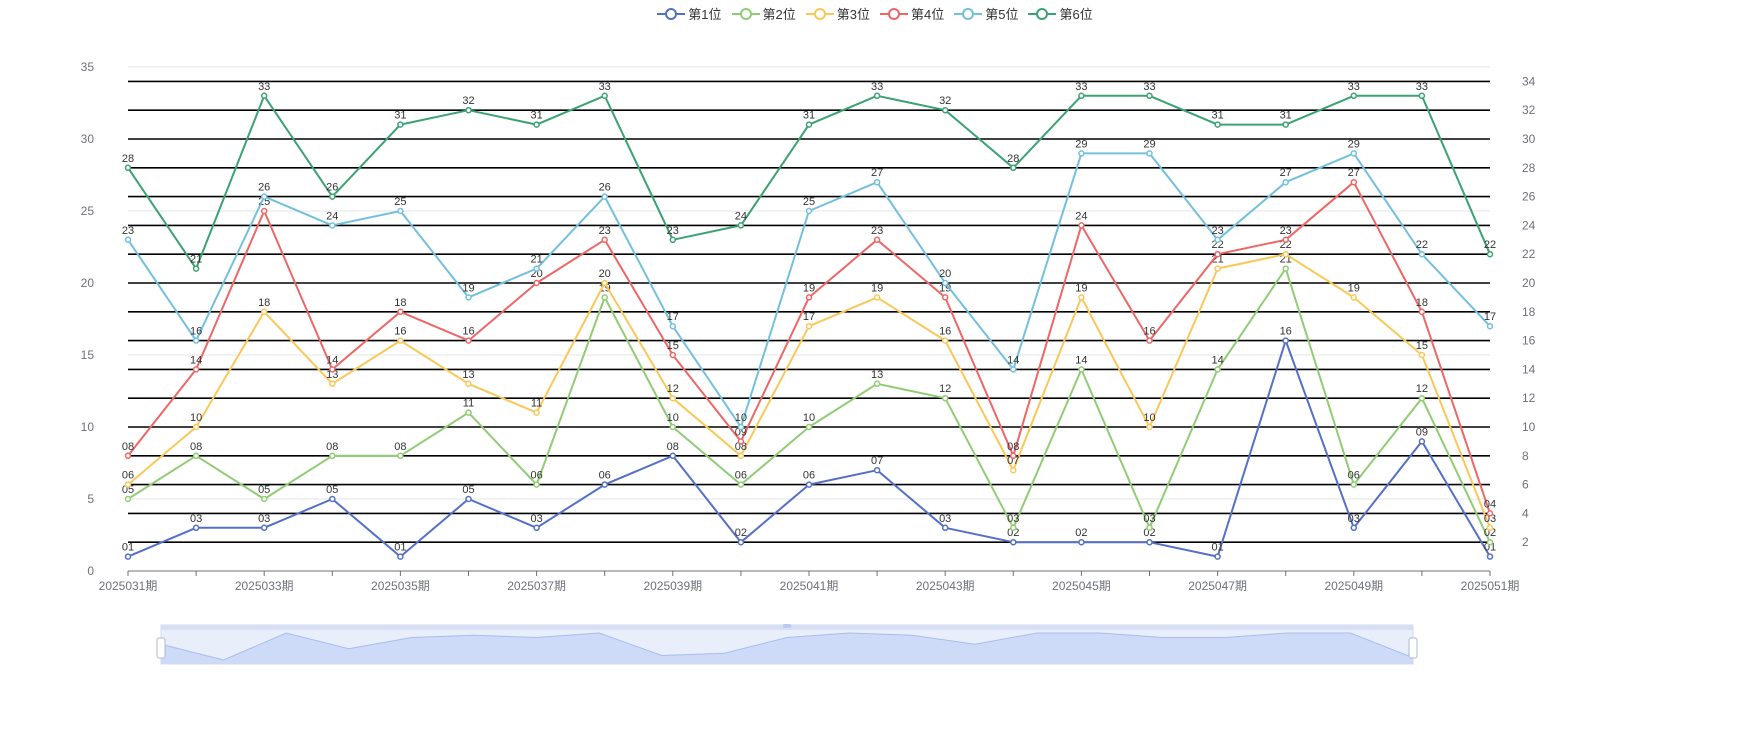 The height and width of the screenshot is (750, 1750). I want to click on legend-item: 第4位, so click(912, 13).